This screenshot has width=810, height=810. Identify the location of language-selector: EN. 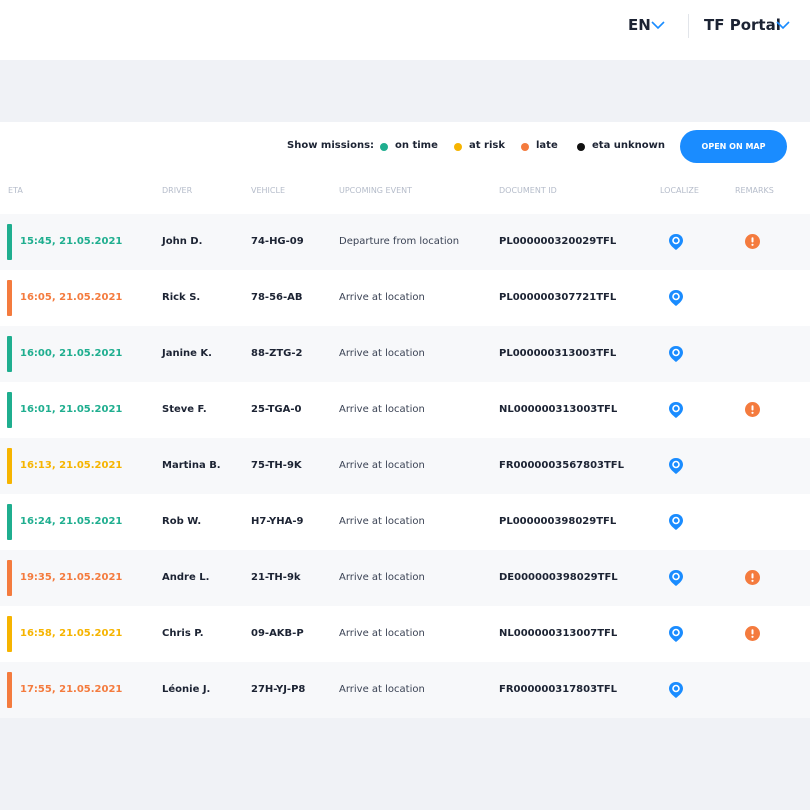
(639, 25).